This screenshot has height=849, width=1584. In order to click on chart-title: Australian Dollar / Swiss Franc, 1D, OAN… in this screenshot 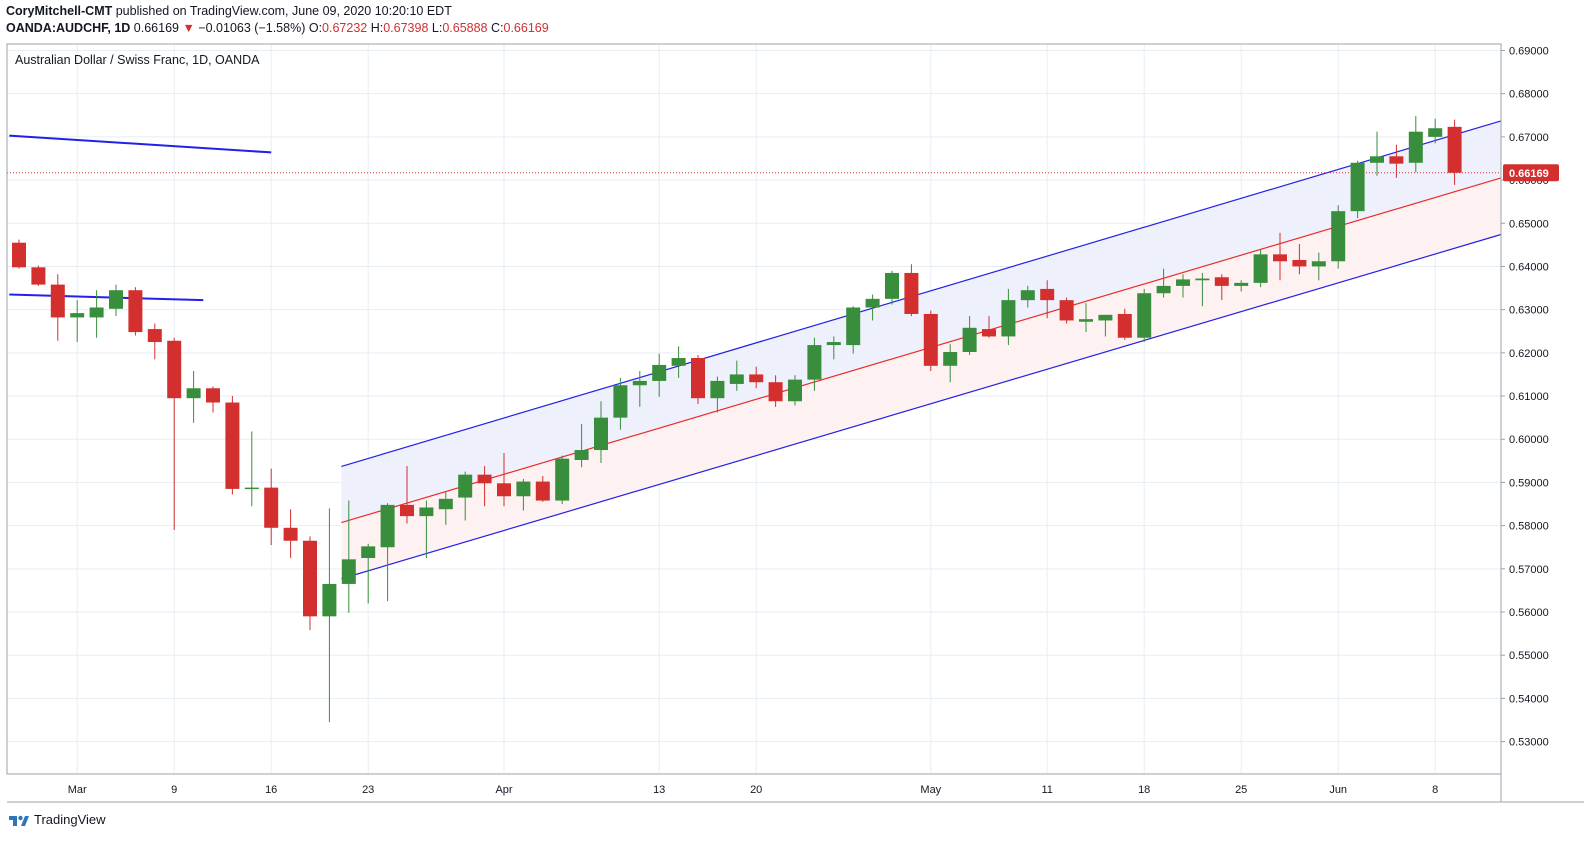, I will do `click(137, 60)`.